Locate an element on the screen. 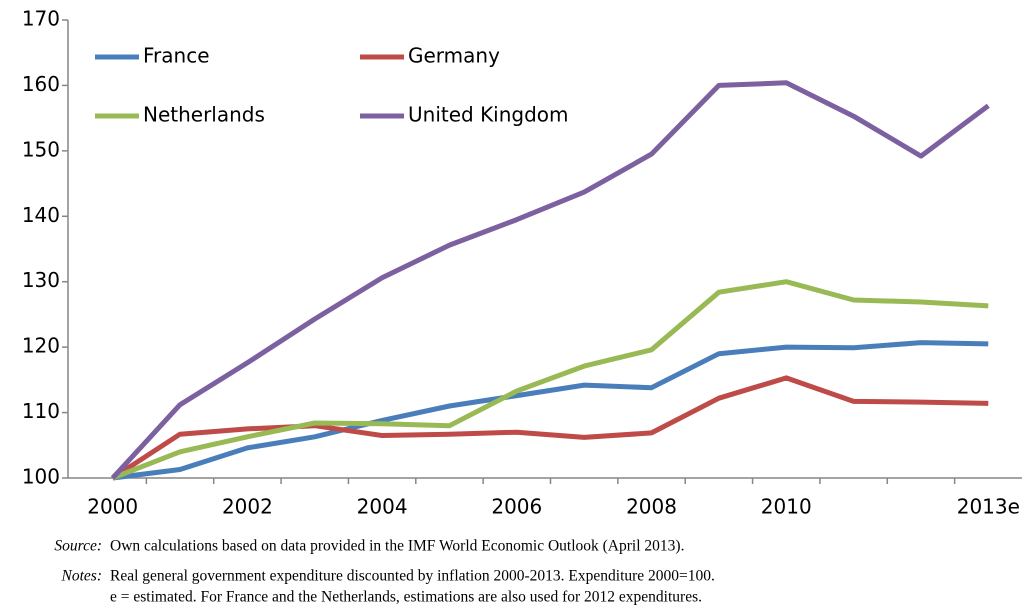 The height and width of the screenshot is (607, 1028). y-tick-label: 100 is located at coordinates (41, 477).